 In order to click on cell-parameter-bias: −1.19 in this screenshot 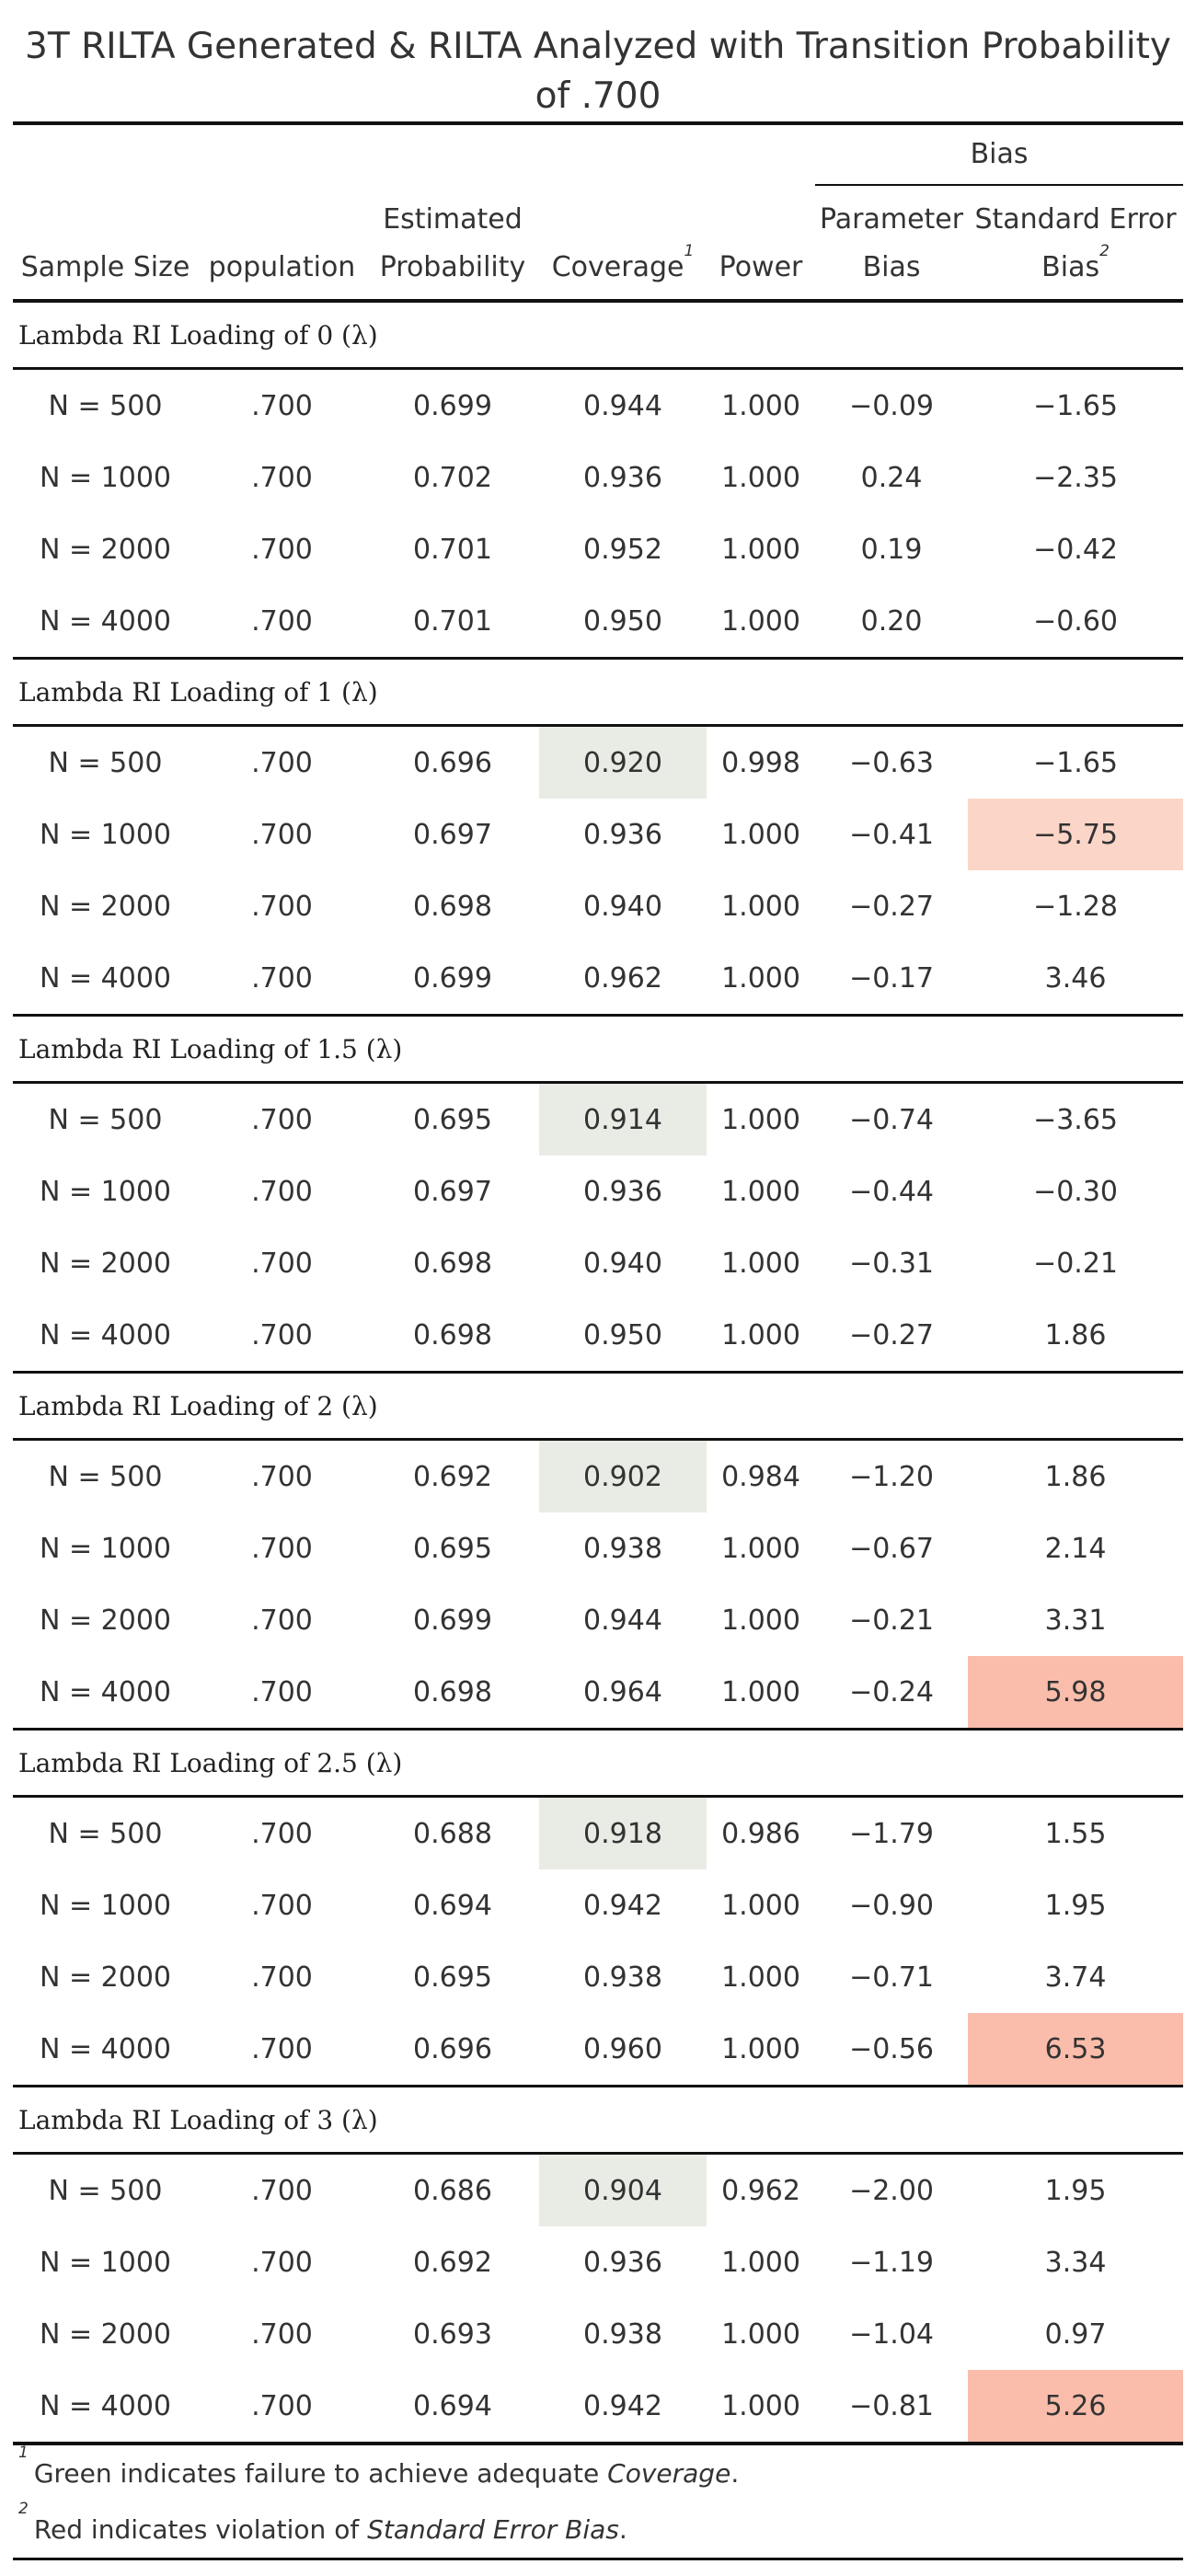, I will do `click(892, 2262)`.